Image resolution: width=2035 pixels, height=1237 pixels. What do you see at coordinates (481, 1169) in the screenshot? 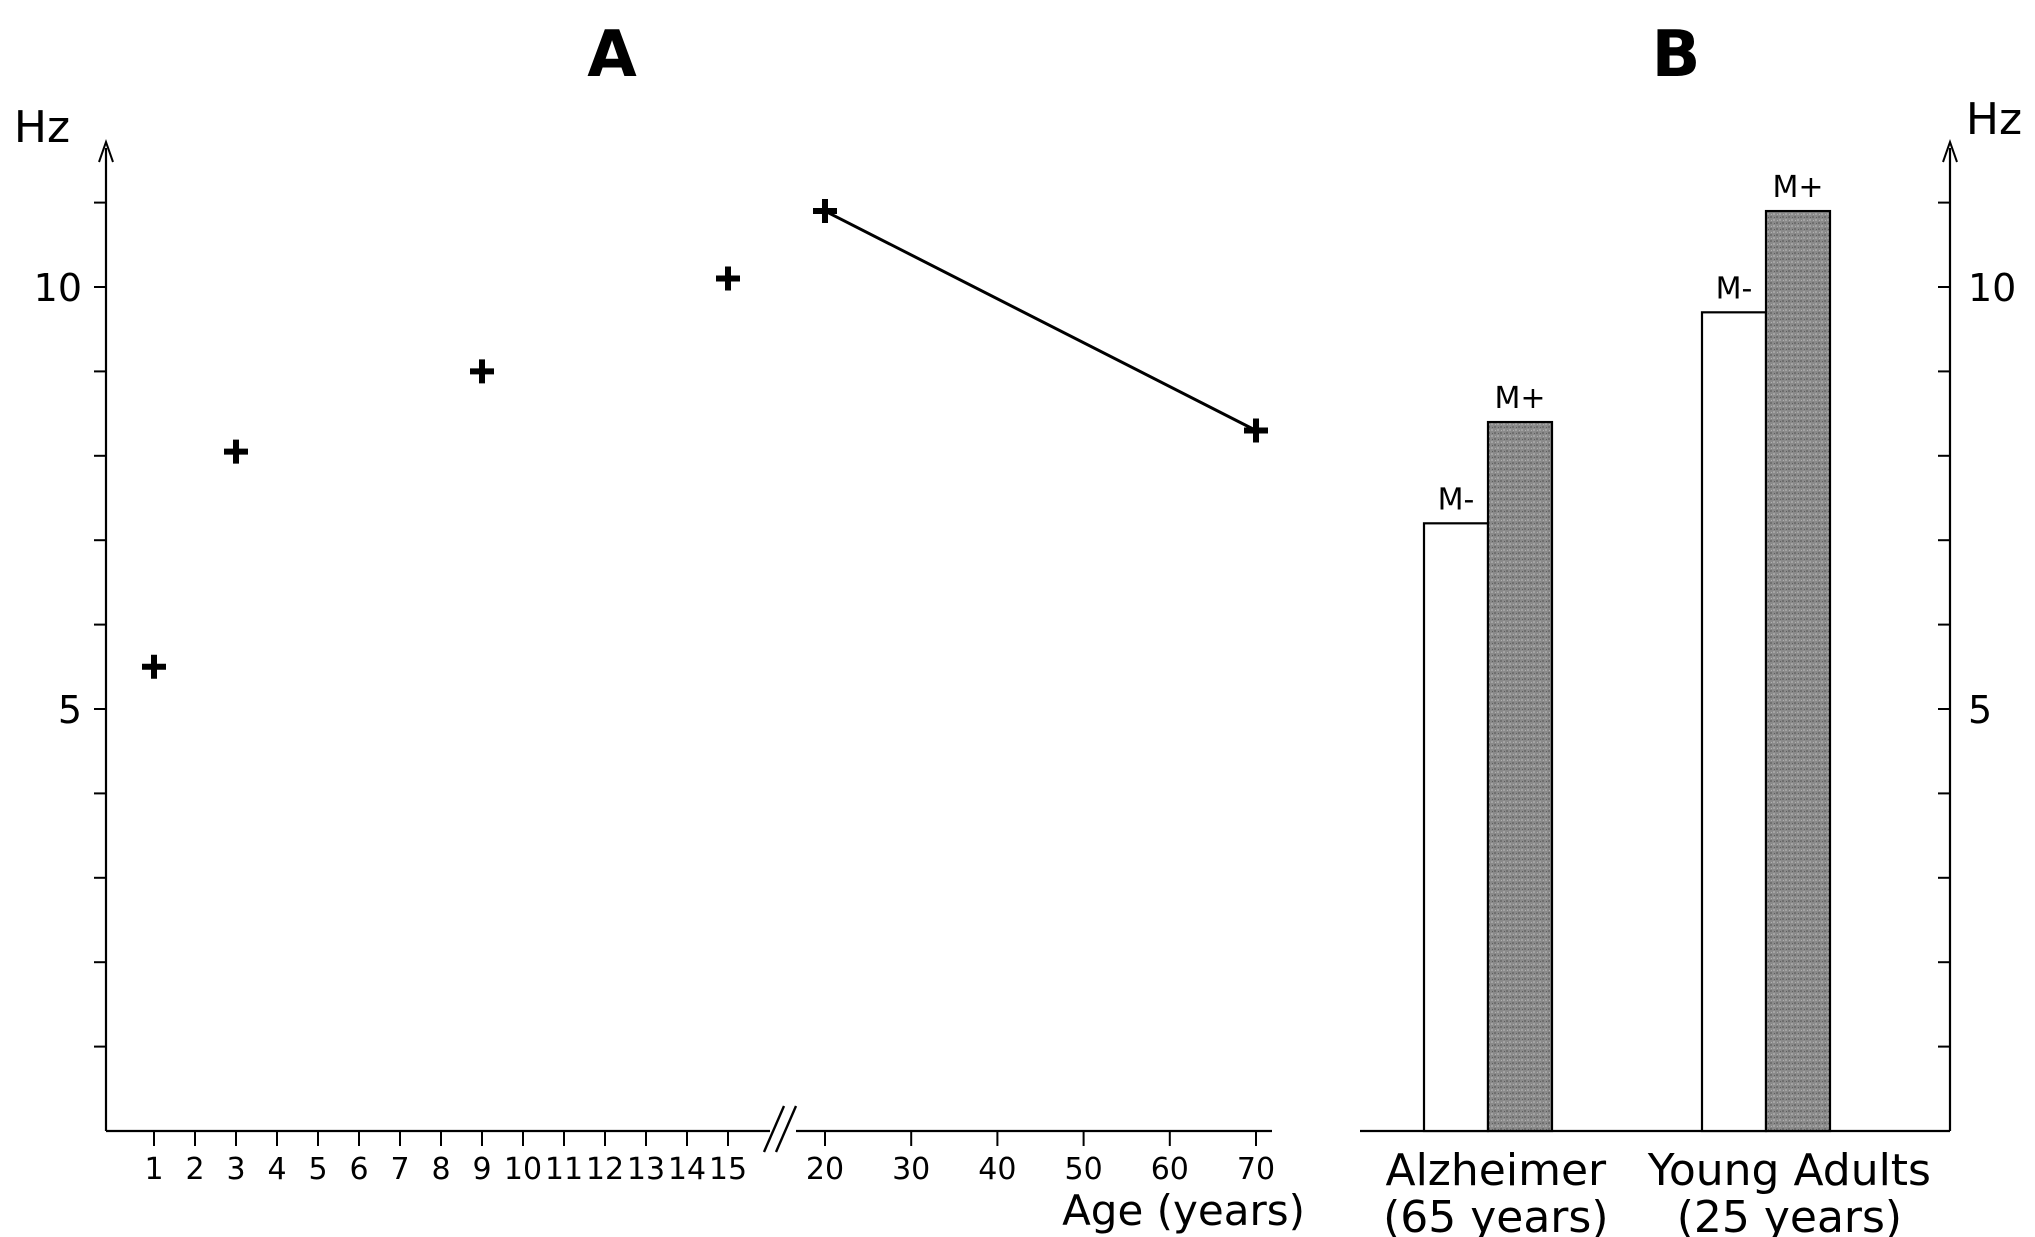
I see `panel-a-x-tick-label: 9` at bounding box center [481, 1169].